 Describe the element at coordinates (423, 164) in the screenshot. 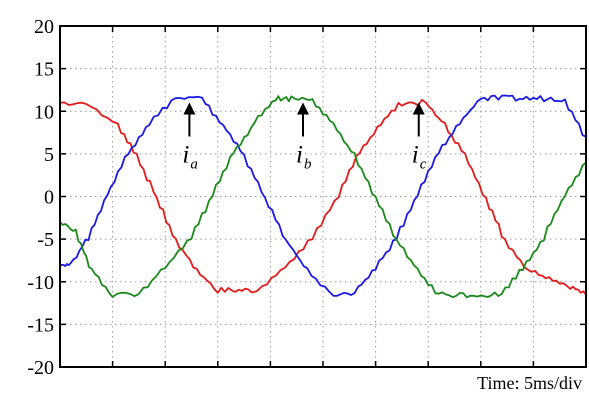

I see `annotation-subscript: c` at that location.